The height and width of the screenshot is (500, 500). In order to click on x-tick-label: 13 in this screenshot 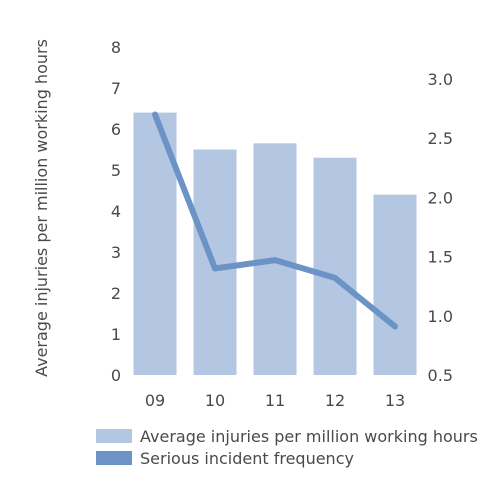, I will do `click(395, 400)`.